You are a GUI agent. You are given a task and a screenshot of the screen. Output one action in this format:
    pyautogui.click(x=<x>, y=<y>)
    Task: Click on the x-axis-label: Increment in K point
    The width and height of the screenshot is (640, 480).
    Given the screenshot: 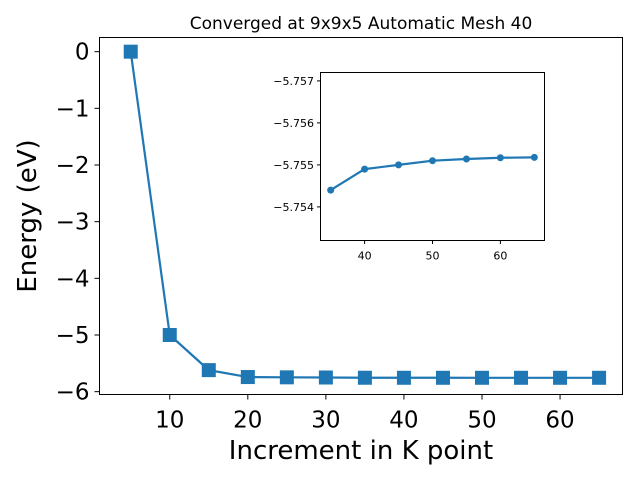 What is the action you would take?
    pyautogui.click(x=361, y=451)
    